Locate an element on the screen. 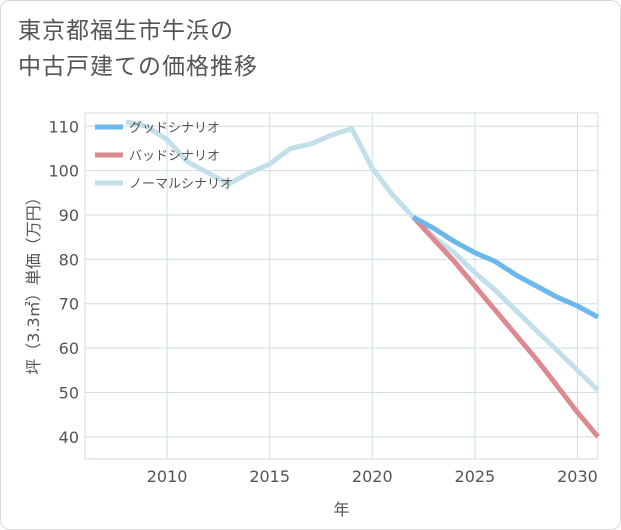  y-axis-title: 坪（3.3㎡）単価（万円） is located at coordinates (33, 281).